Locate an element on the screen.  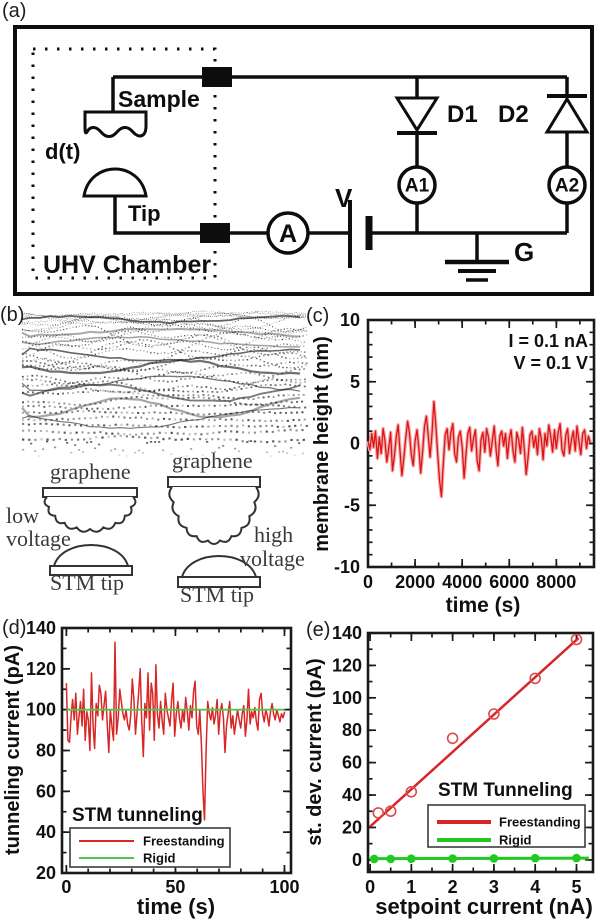
ammeter-a1-label: A1 is located at coordinates (417, 186).